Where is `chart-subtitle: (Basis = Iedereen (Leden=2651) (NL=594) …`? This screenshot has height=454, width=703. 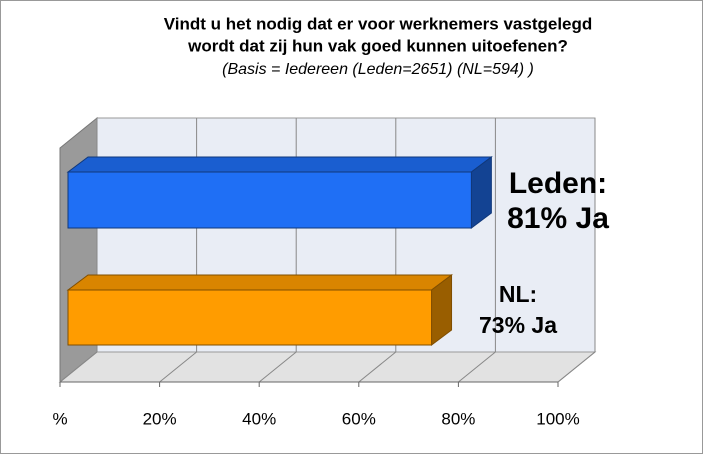 chart-subtitle: (Basis = Iedereen (Leden=2651) (NL=594) … is located at coordinates (378, 69).